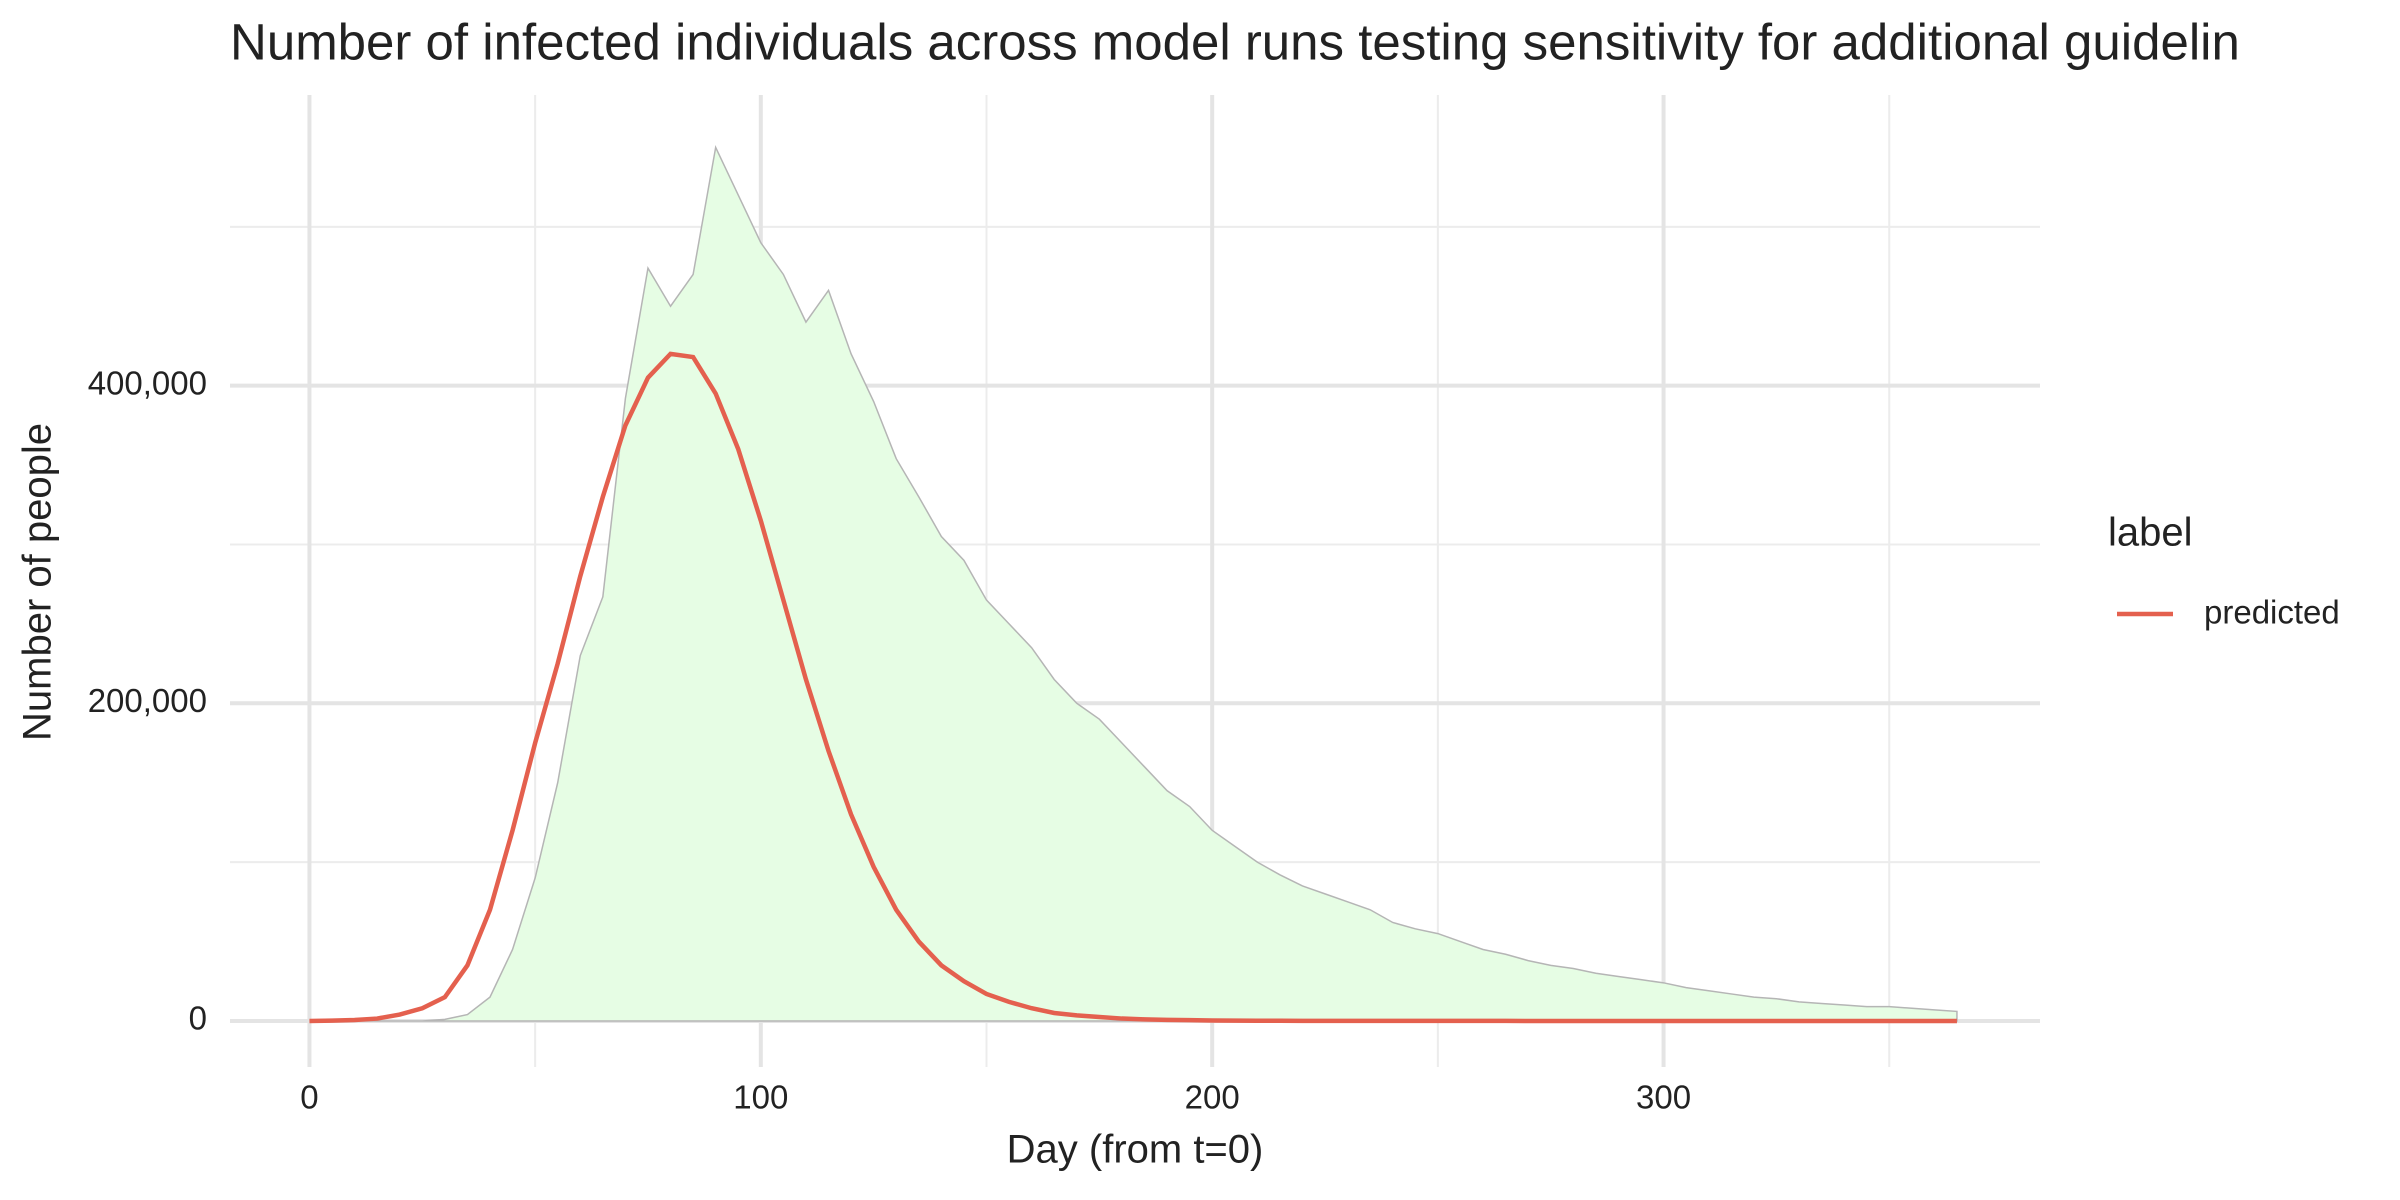 The image size is (2400, 1200). What do you see at coordinates (147, 382) in the screenshot?
I see `y-tick-label: 400,000` at bounding box center [147, 382].